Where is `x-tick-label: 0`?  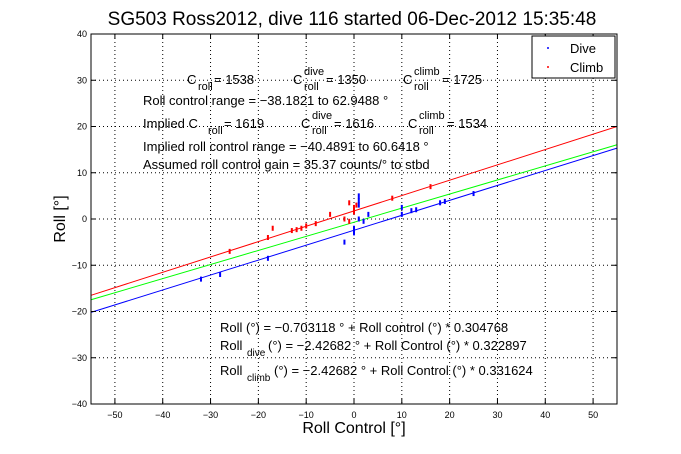 x-tick-label: 0 is located at coordinates (353, 415).